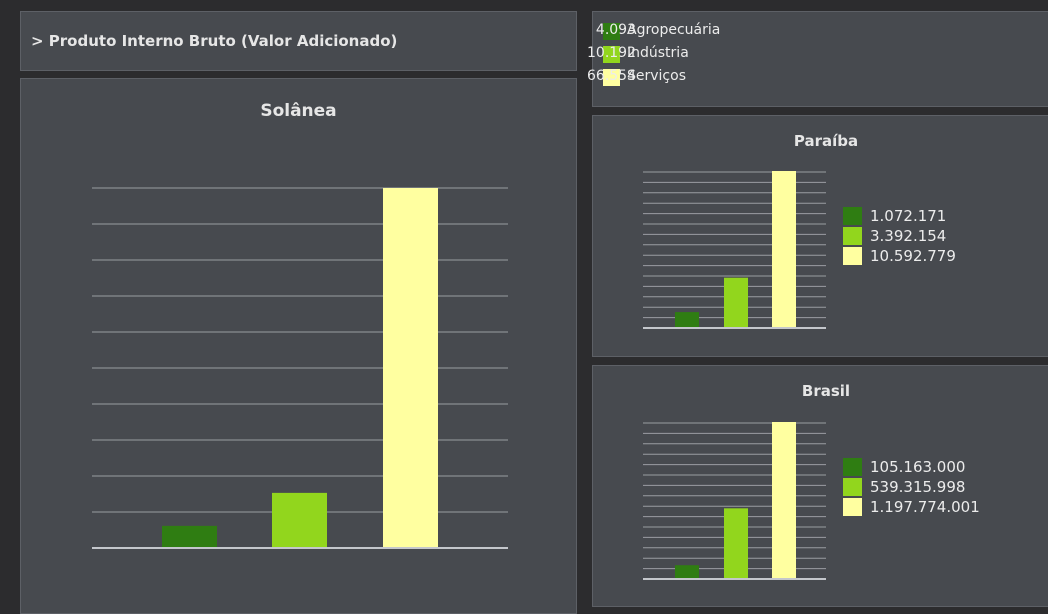 The width and height of the screenshot is (1048, 614). I want to click on brasil-legend-servicos: 1.197.774.001, so click(945, 507).